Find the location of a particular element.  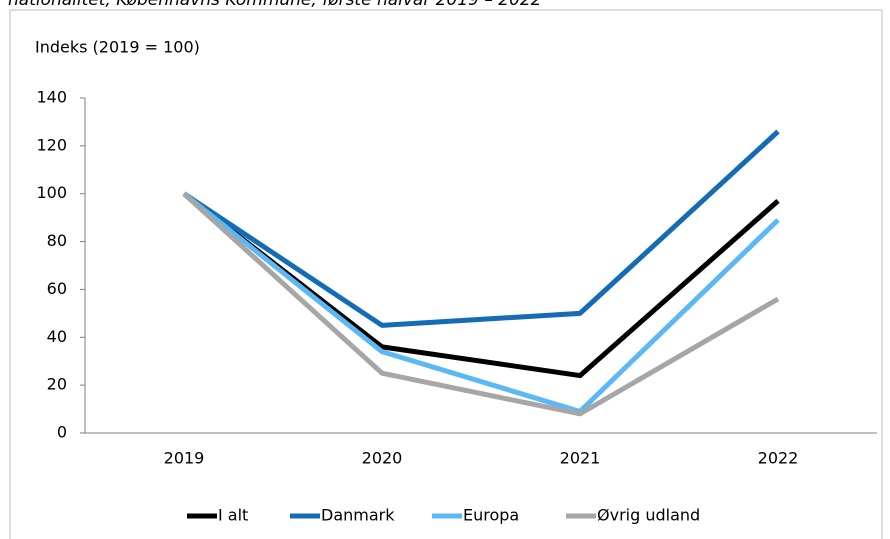

legend-label: Øvrig udland is located at coordinates (648, 515).